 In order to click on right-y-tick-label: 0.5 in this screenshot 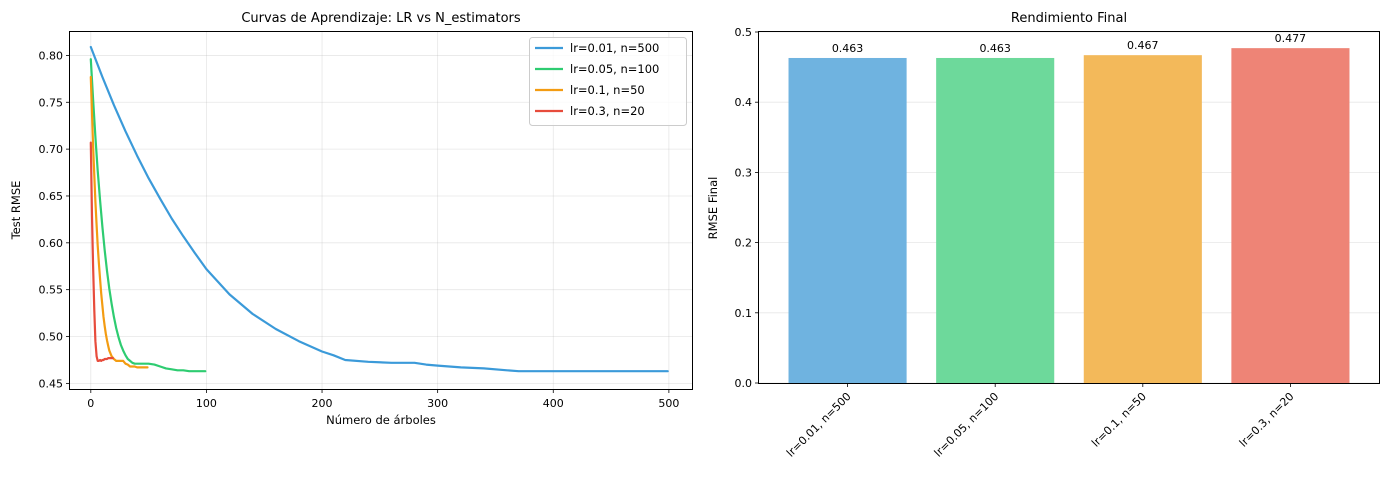, I will do `click(744, 32)`.